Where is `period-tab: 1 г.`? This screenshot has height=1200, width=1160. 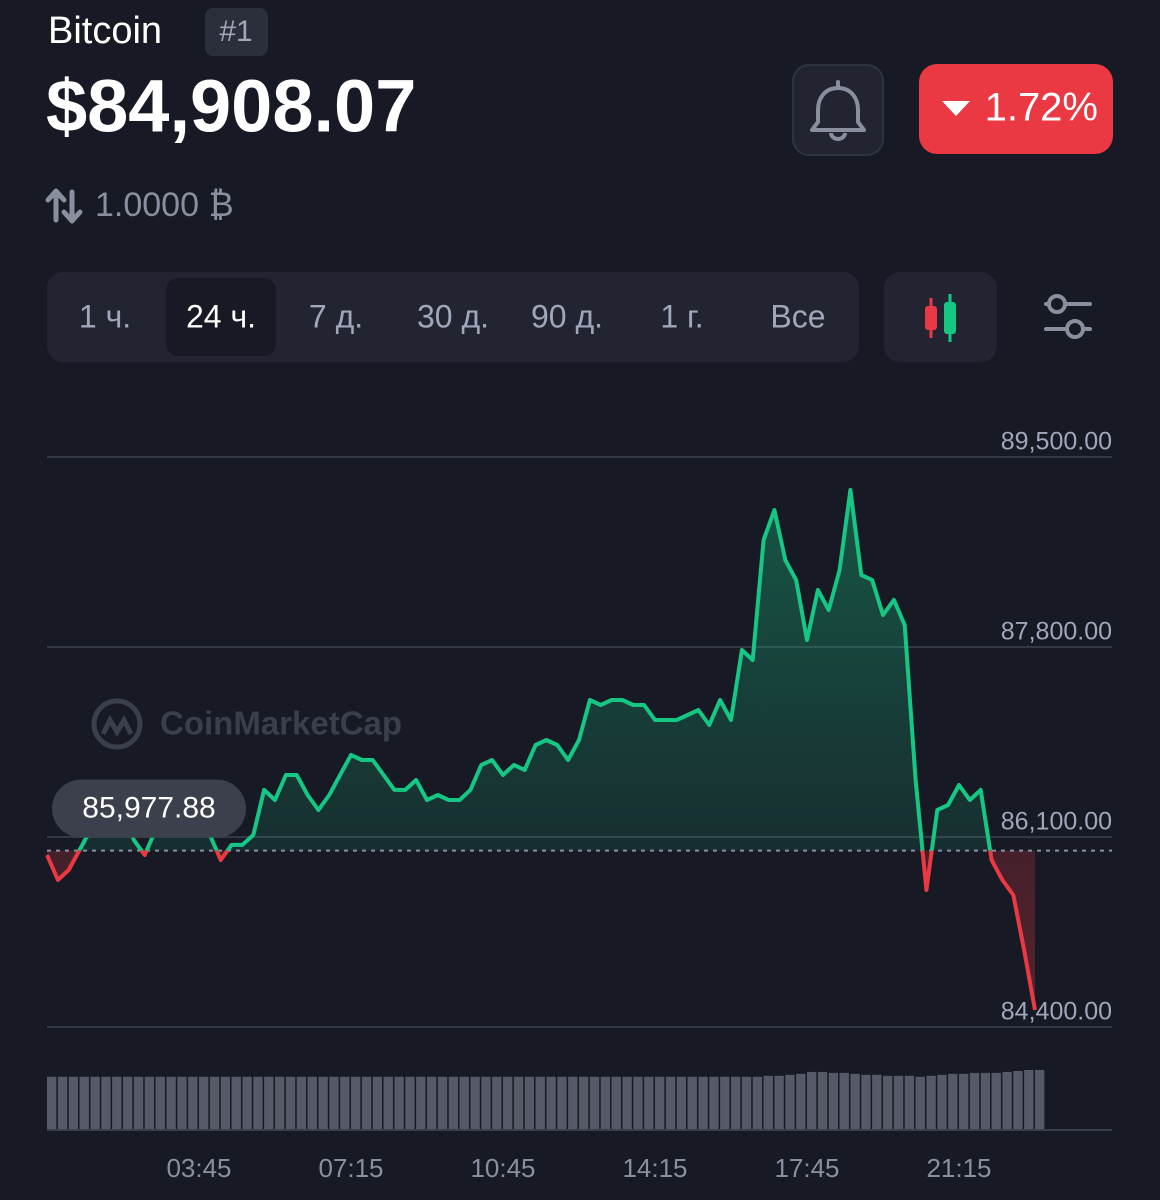 period-tab: 1 г. is located at coordinates (681, 316).